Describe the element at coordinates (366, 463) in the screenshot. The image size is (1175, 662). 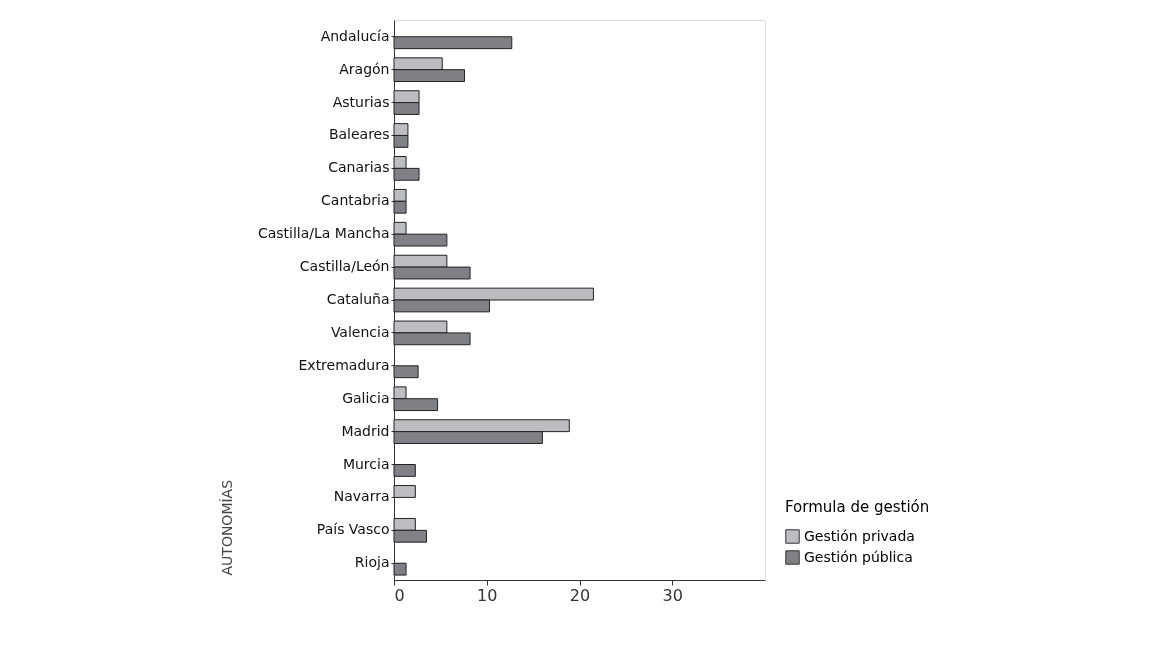
I see `y-tick-label: Murcia` at that location.